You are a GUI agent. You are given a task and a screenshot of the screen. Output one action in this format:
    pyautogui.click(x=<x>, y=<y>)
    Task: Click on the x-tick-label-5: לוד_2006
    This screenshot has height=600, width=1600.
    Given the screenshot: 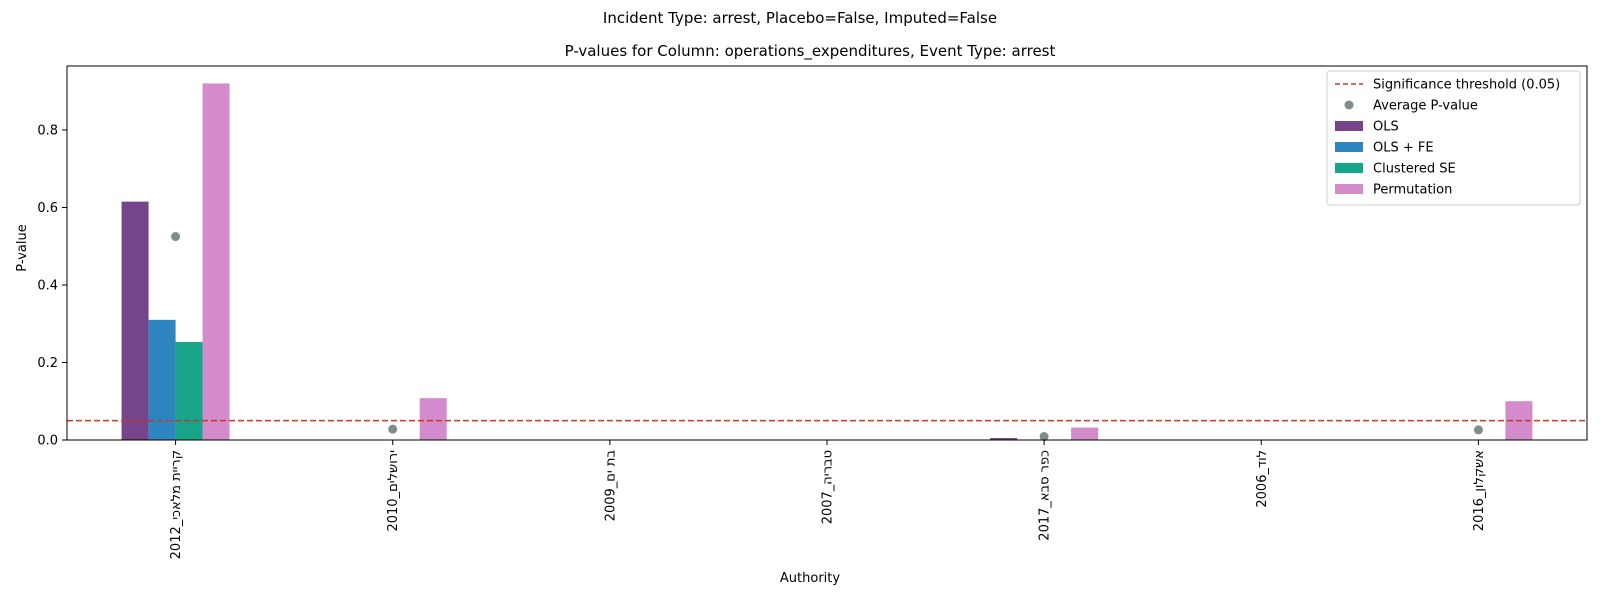 What is the action you would take?
    pyautogui.click(x=1262, y=479)
    